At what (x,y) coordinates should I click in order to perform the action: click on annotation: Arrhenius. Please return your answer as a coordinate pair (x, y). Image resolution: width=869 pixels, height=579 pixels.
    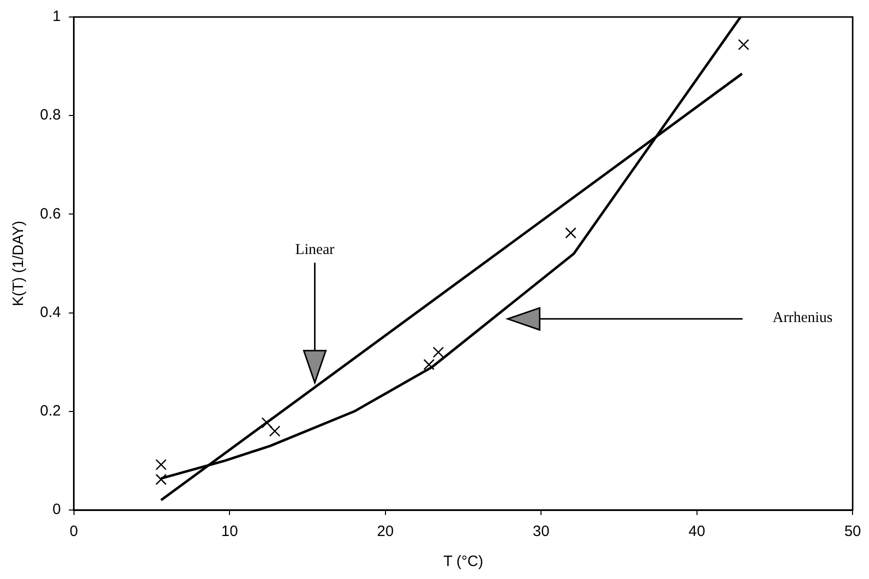
    Looking at the image, I should click on (802, 319).